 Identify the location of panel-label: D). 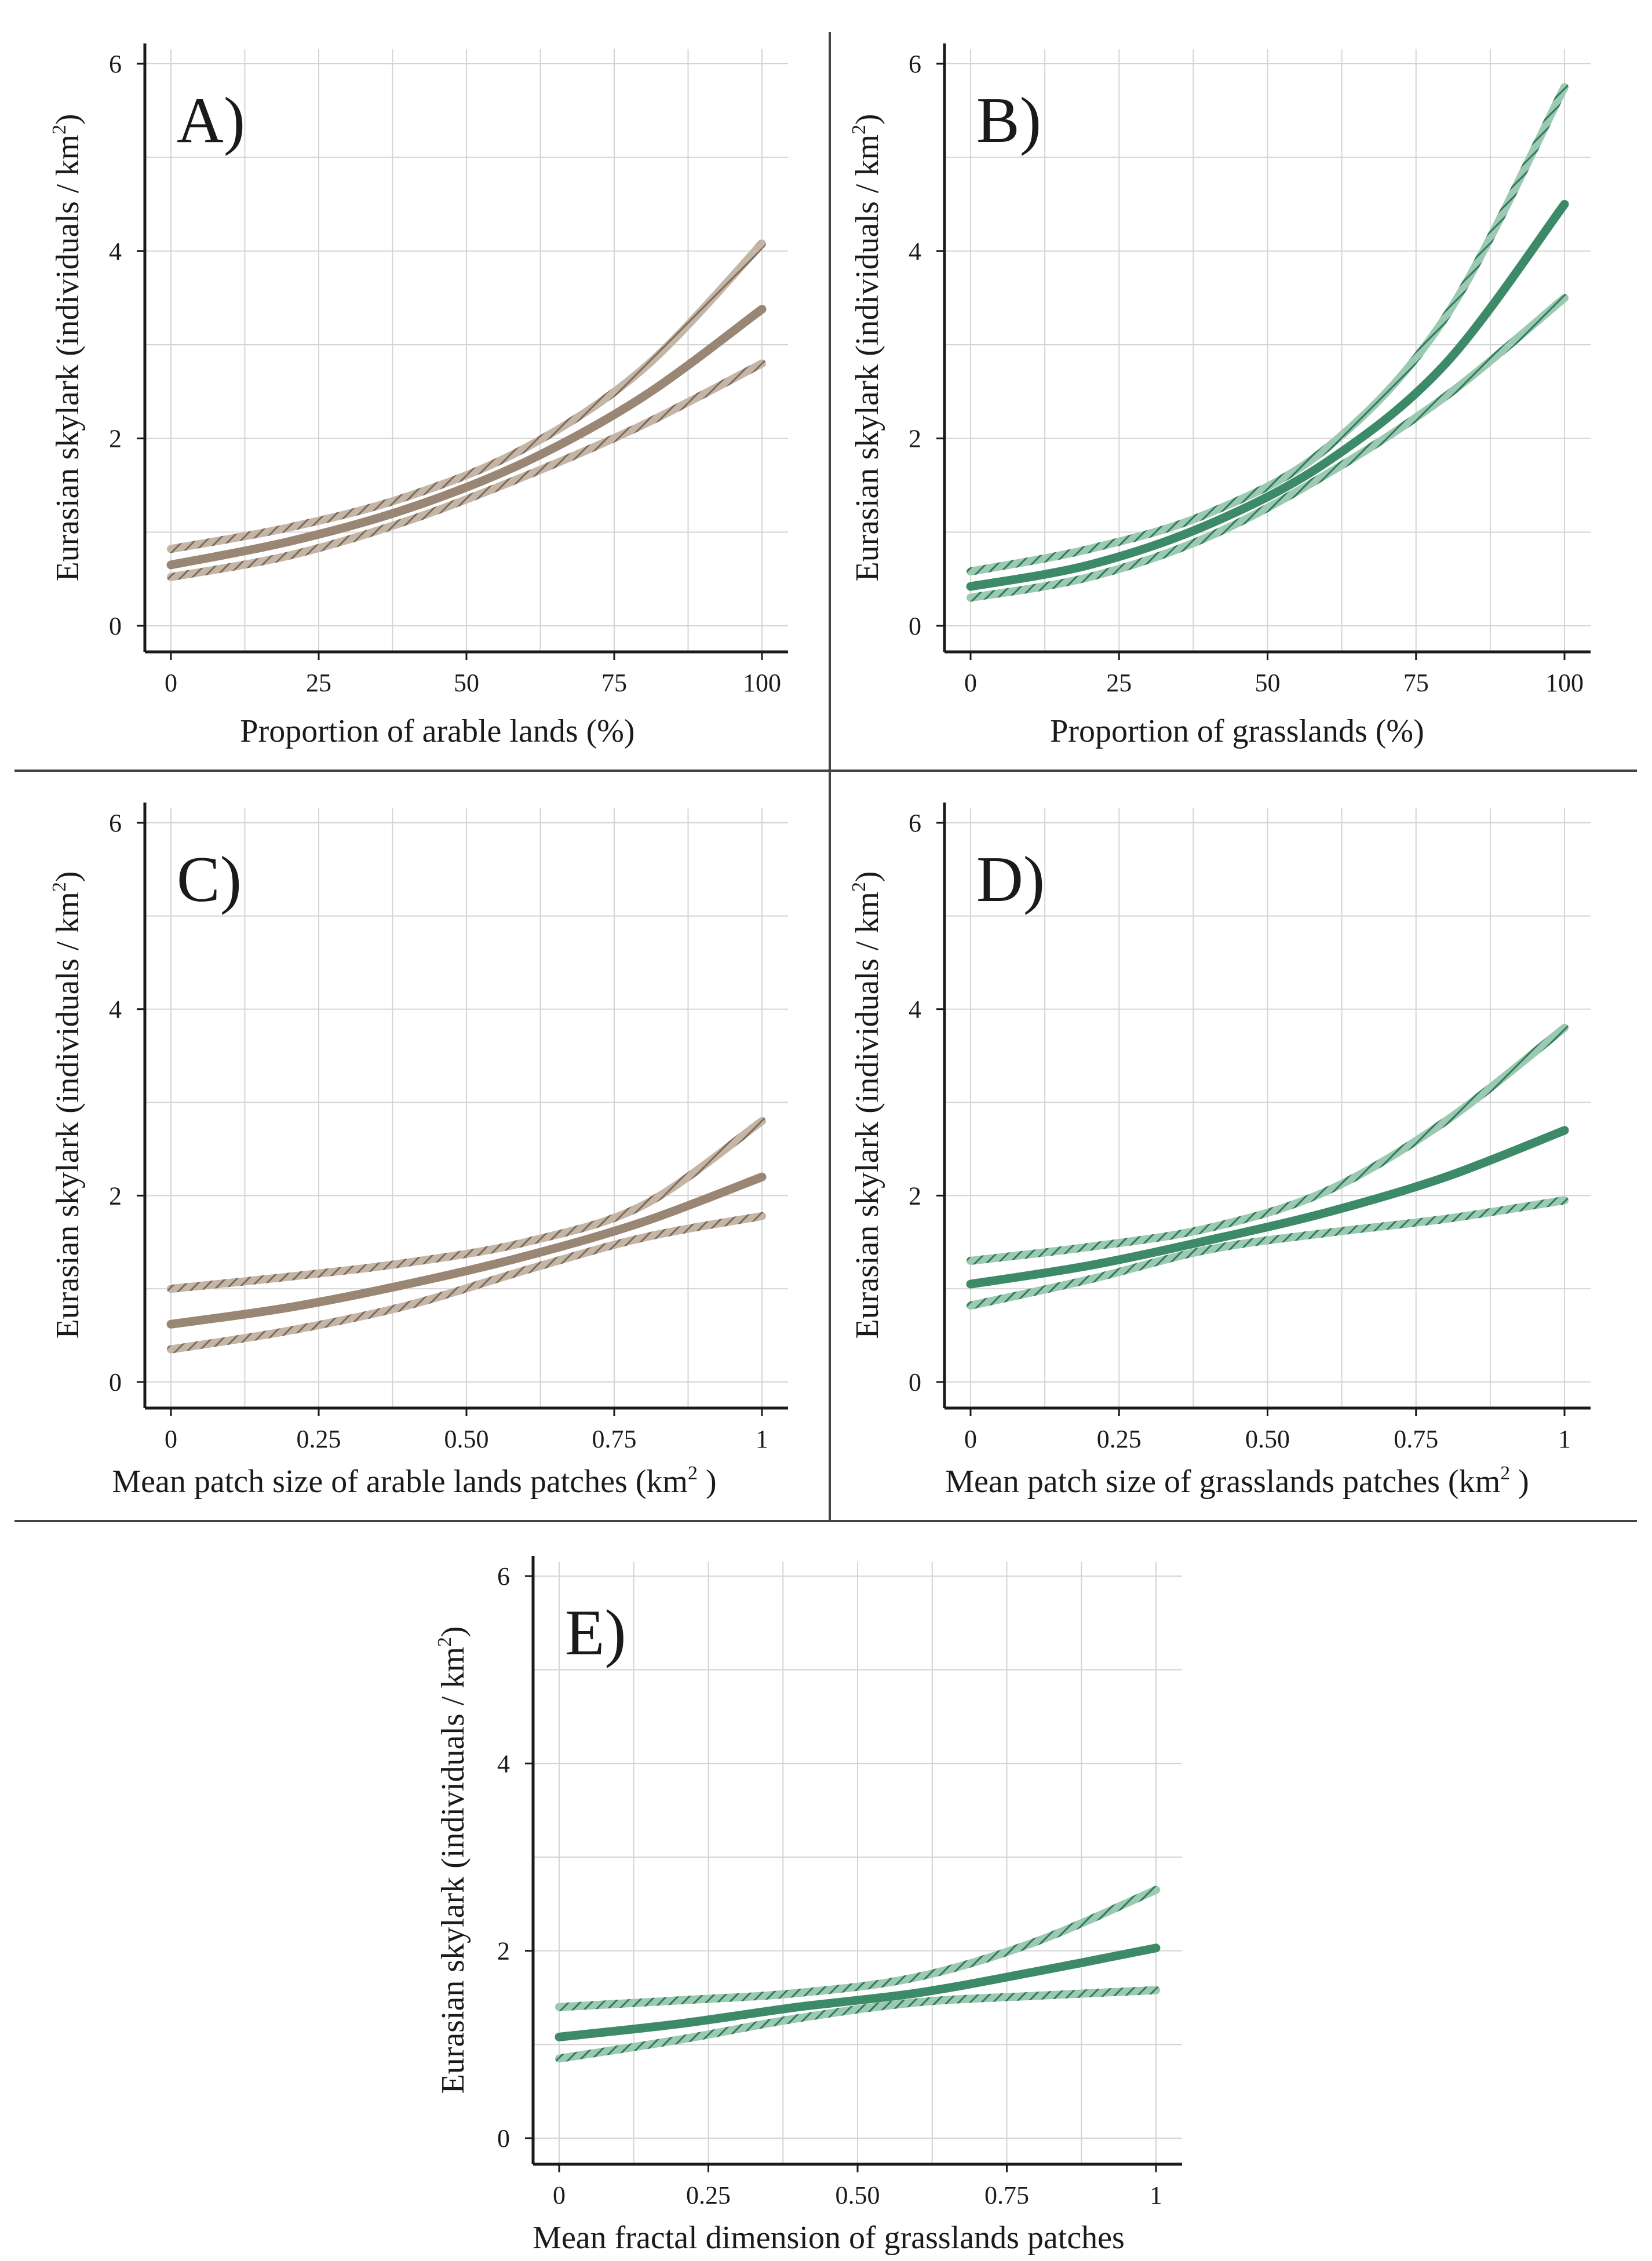
(1011, 880).